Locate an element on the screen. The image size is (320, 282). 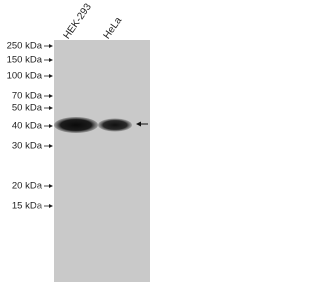
lane-label: HeLa is located at coordinates (113, 28).